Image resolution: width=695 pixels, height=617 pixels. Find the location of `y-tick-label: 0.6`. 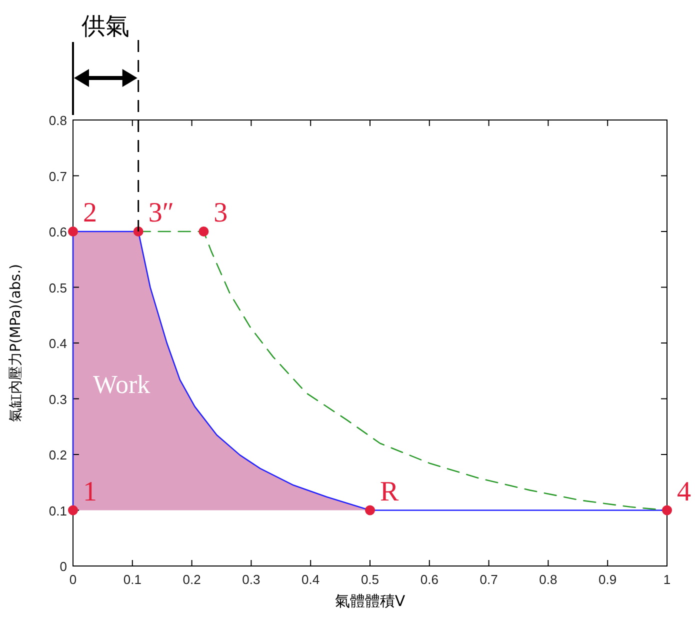

y-tick-label: 0.6 is located at coordinates (57, 232).